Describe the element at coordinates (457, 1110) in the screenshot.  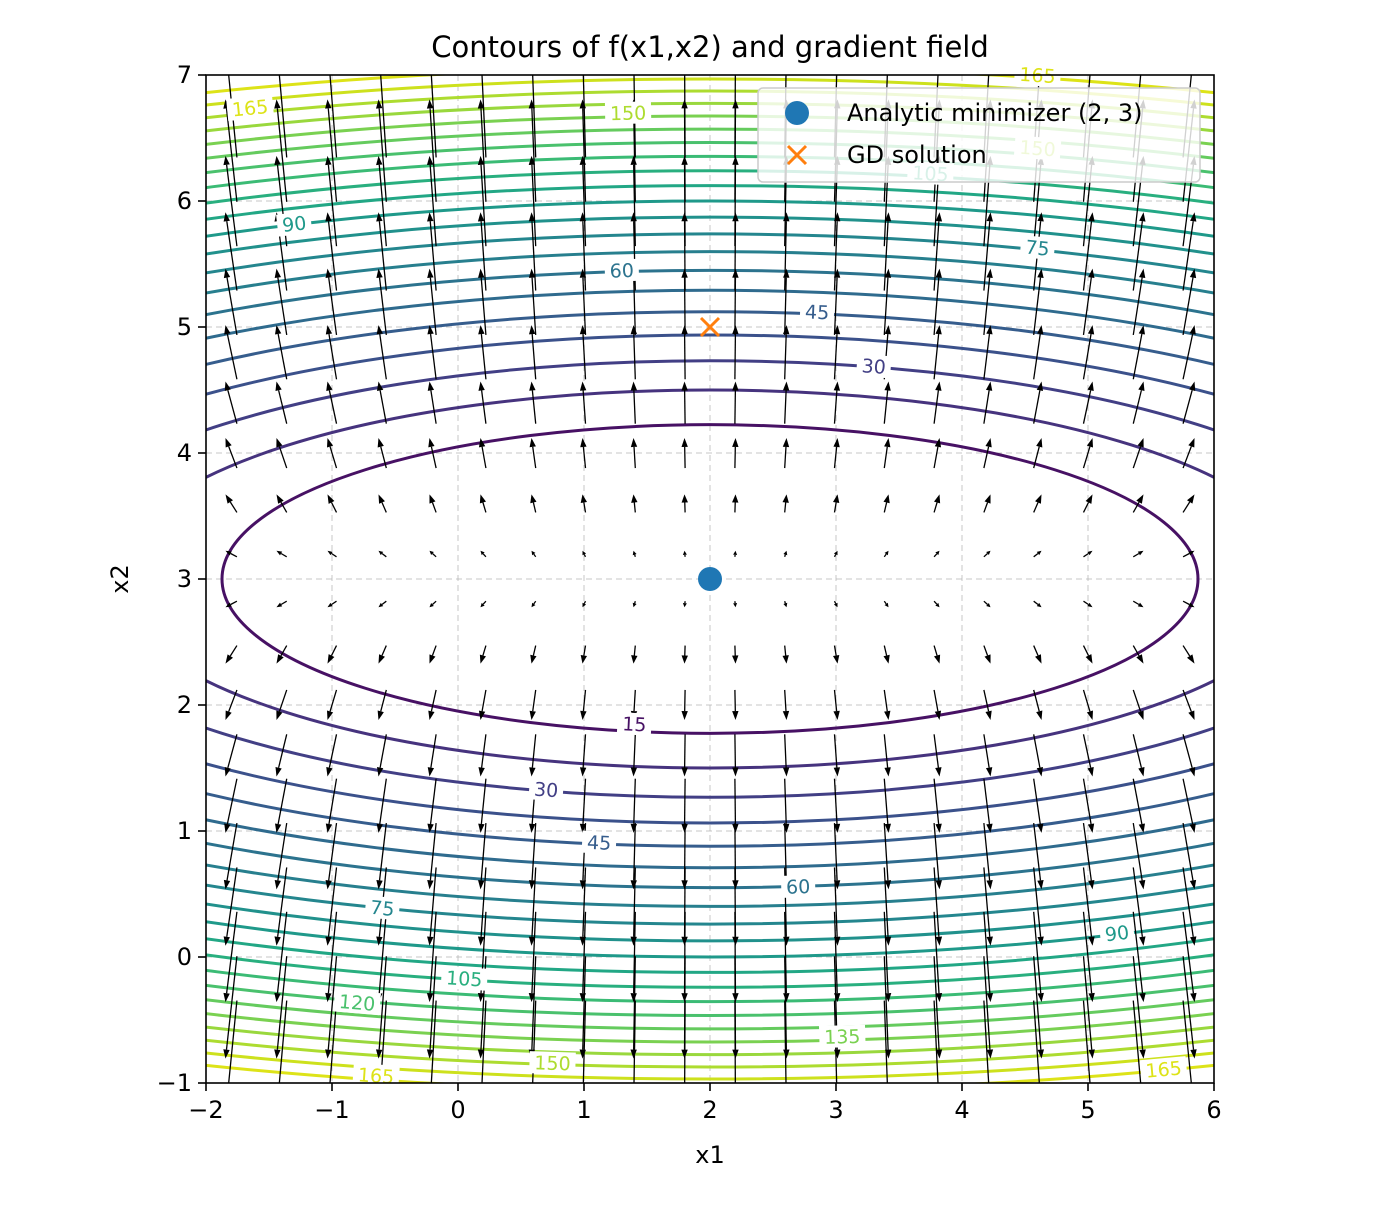
I see `x-tick-label: 0` at that location.